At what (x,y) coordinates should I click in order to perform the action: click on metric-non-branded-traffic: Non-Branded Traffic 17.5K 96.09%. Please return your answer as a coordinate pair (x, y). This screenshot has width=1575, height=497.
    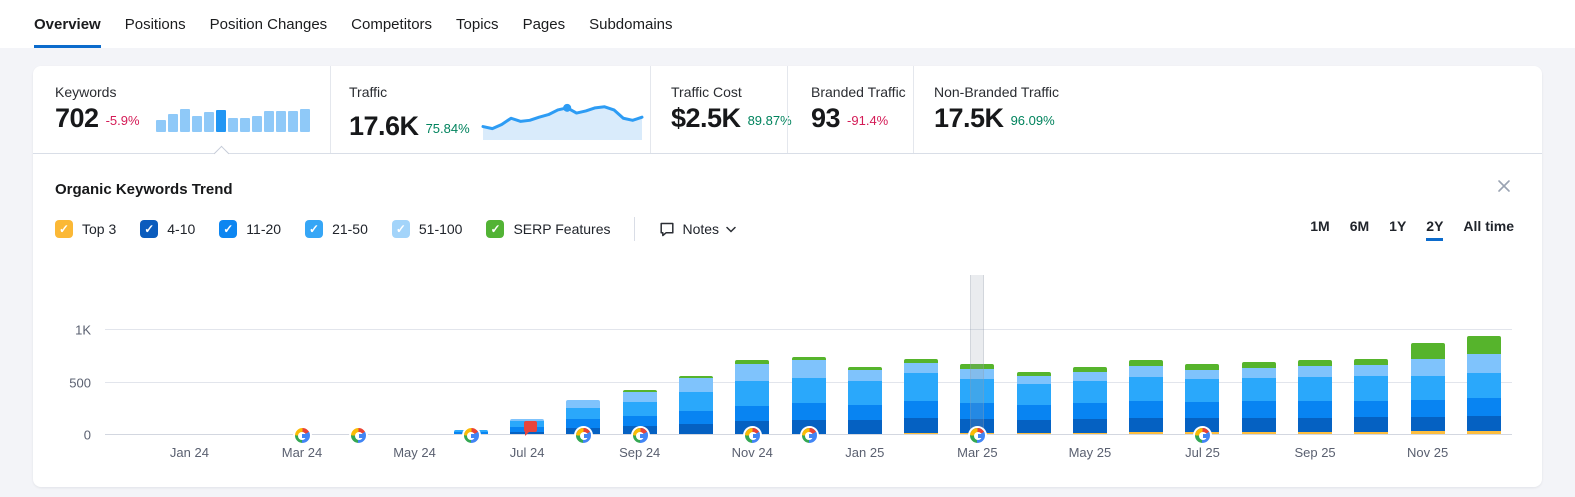
    Looking at the image, I should click on (1227, 109).